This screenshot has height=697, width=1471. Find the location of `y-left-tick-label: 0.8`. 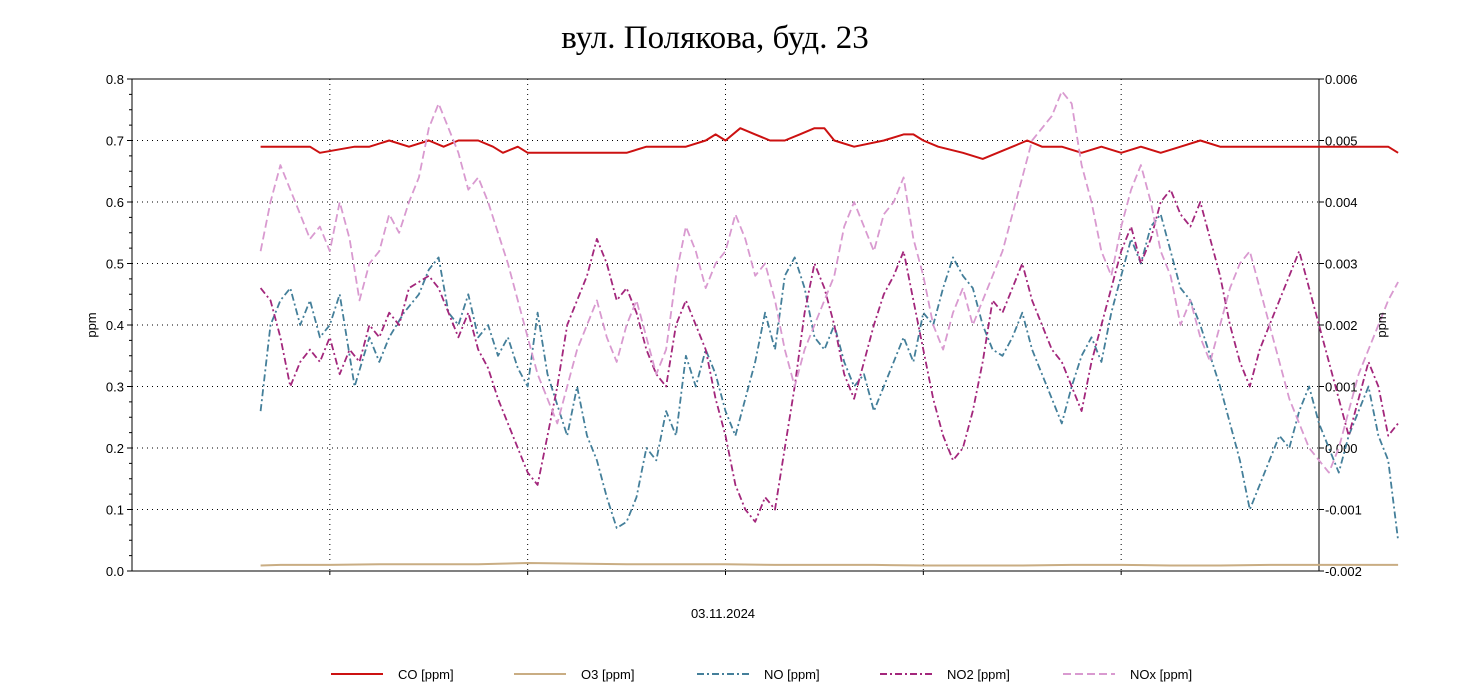

y-left-tick-label: 0.8 is located at coordinates (115, 79).